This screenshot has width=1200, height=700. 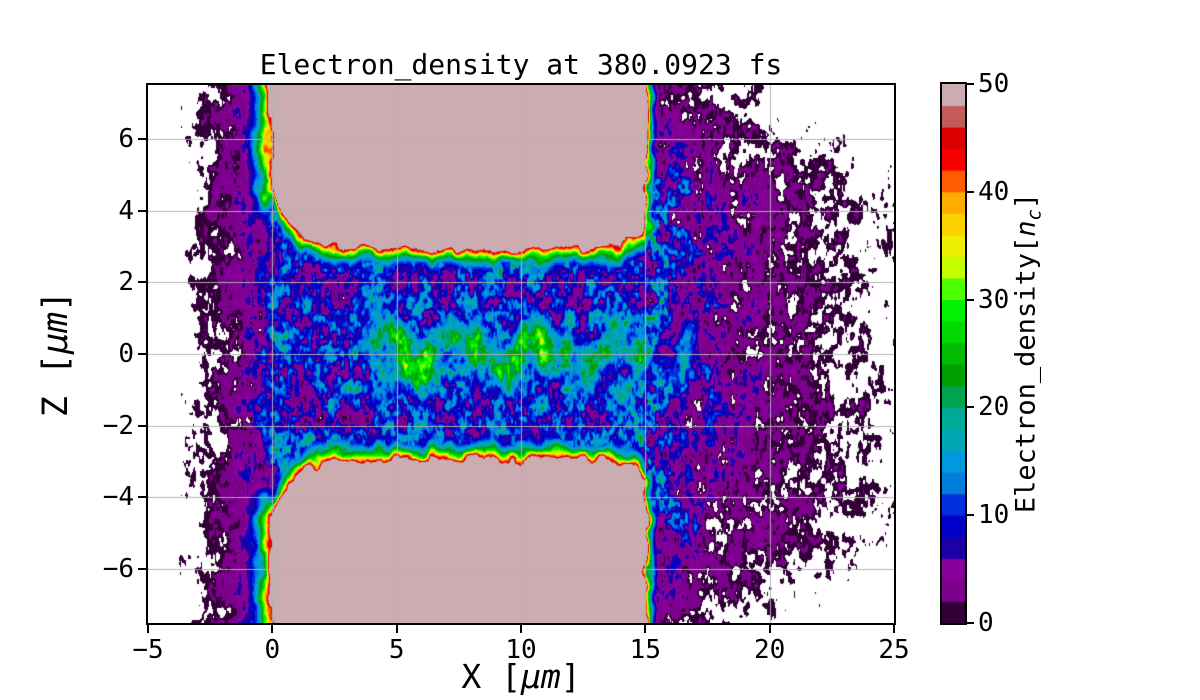 What do you see at coordinates (570, 676) in the screenshot?
I see `x-axis-label-close: ]` at bounding box center [570, 676].